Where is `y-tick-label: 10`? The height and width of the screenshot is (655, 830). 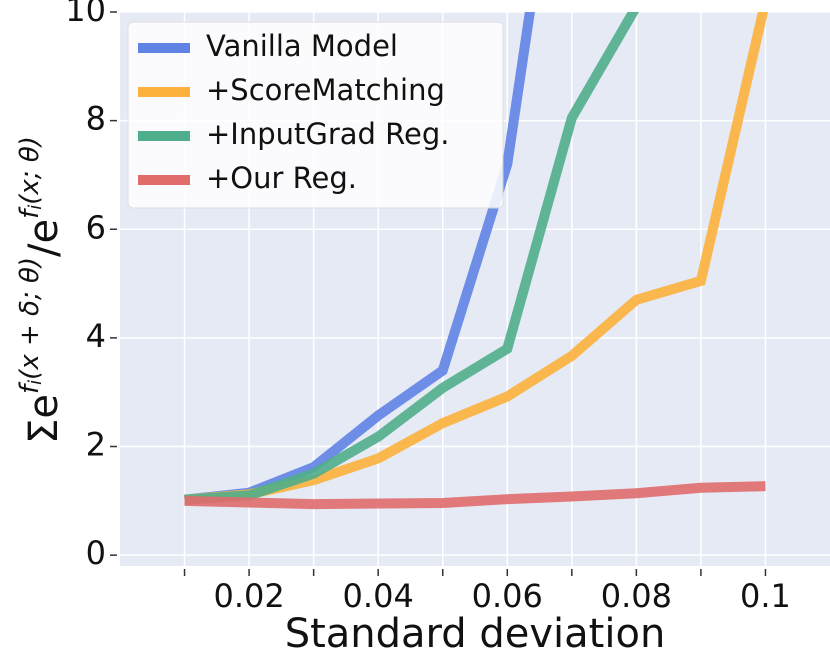 y-tick-label: 10 is located at coordinates (85, 14).